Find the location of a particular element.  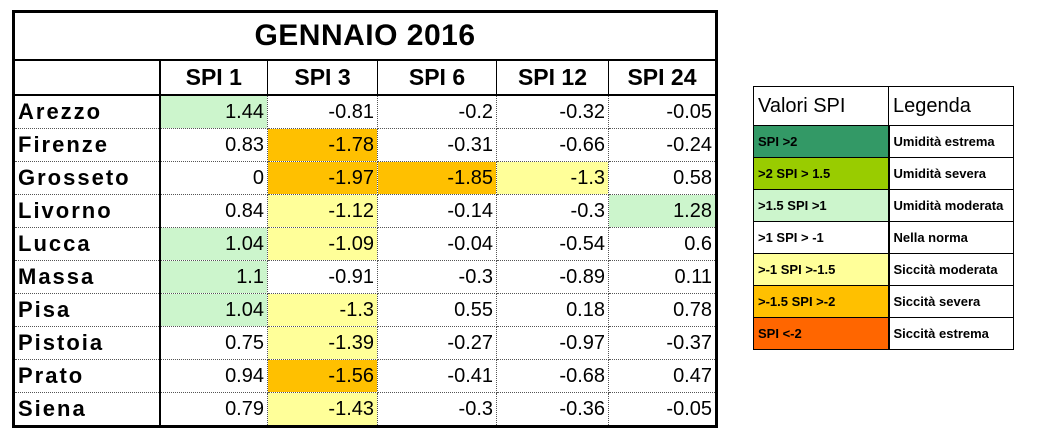

legend-range-swatch: >-1.5 SPI >-2 is located at coordinates (821, 301).